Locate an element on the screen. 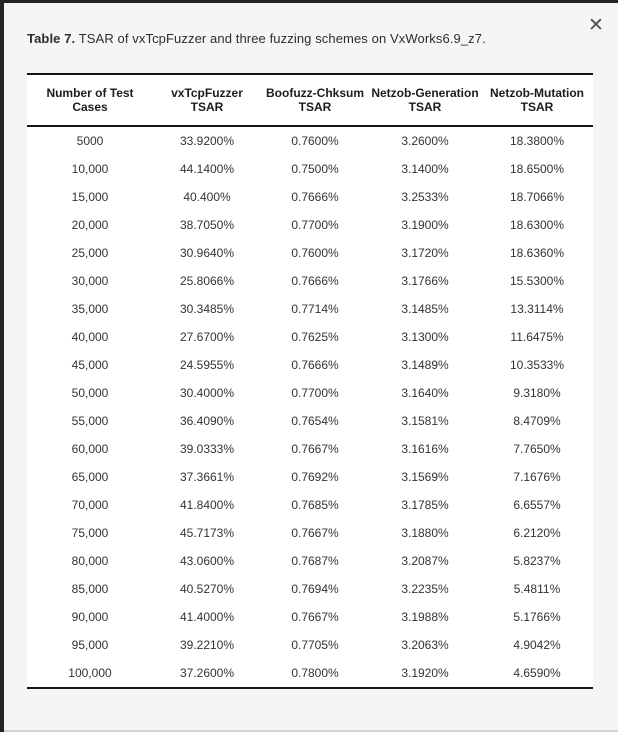 This screenshot has width=618, height=732. test-cases-cell: 50,000 is located at coordinates (90, 393).